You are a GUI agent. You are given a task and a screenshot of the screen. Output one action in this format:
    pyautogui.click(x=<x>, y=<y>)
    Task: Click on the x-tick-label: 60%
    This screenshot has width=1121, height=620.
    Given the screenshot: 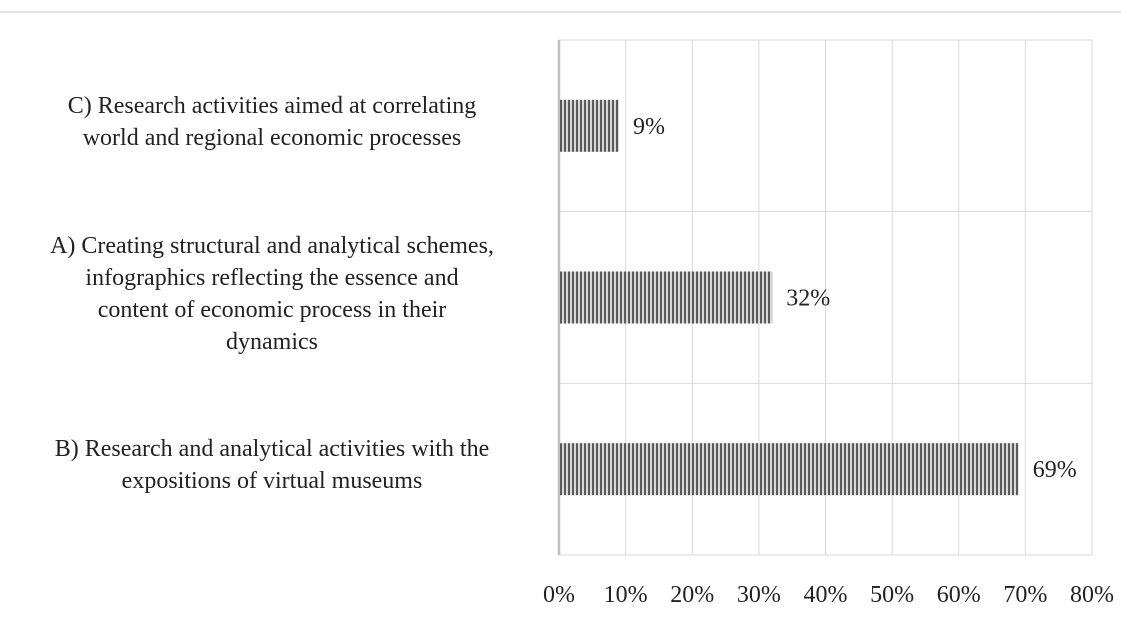 What is the action you would take?
    pyautogui.click(x=959, y=595)
    